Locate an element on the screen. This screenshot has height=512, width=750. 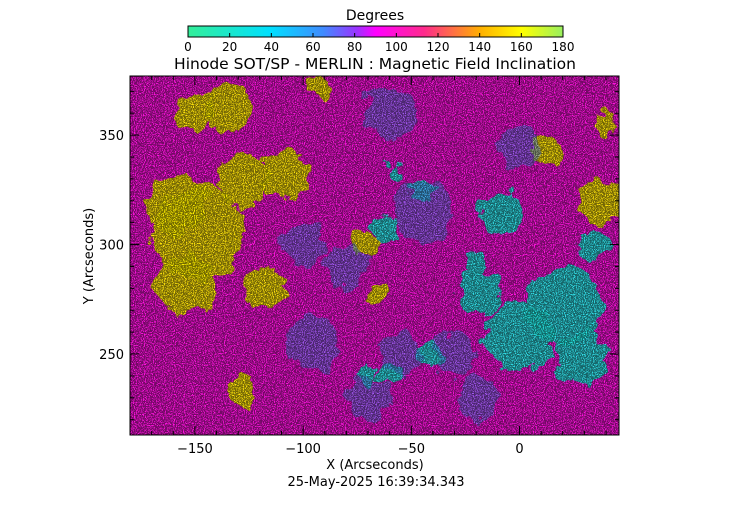
colorbar-tick-label: 140 is located at coordinates (479, 47).